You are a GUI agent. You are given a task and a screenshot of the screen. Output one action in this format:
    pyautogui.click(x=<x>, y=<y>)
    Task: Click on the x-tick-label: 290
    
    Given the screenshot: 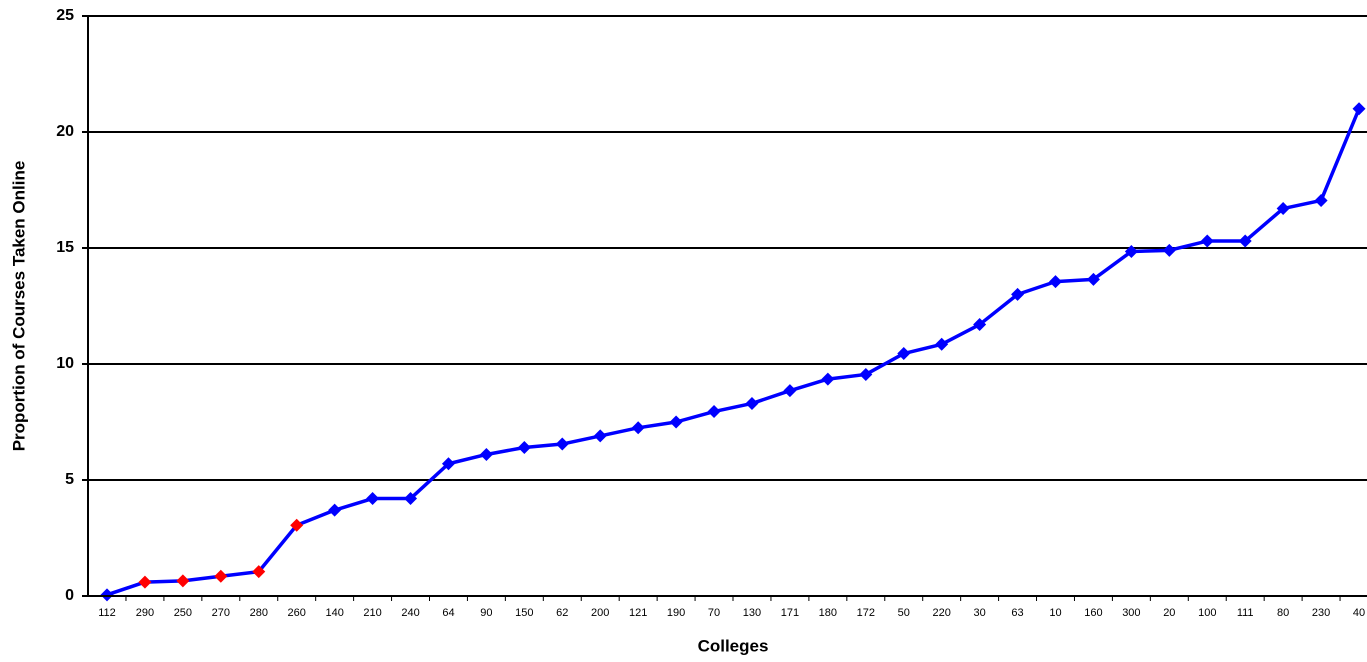 What is the action you would take?
    pyautogui.click(x=145, y=613)
    